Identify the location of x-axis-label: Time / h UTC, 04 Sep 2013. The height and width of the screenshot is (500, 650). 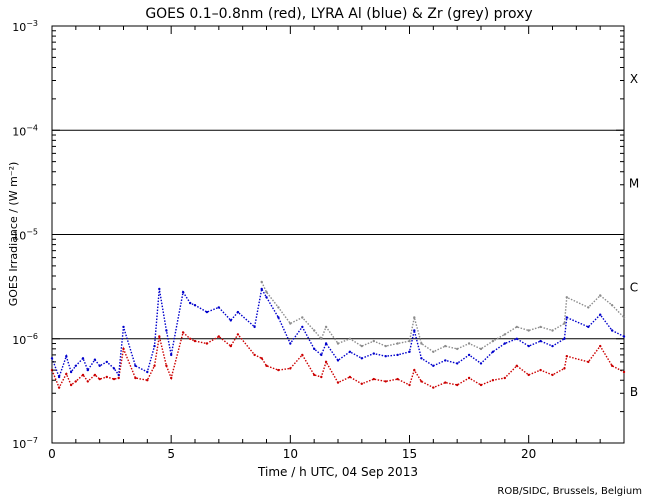
(337, 472).